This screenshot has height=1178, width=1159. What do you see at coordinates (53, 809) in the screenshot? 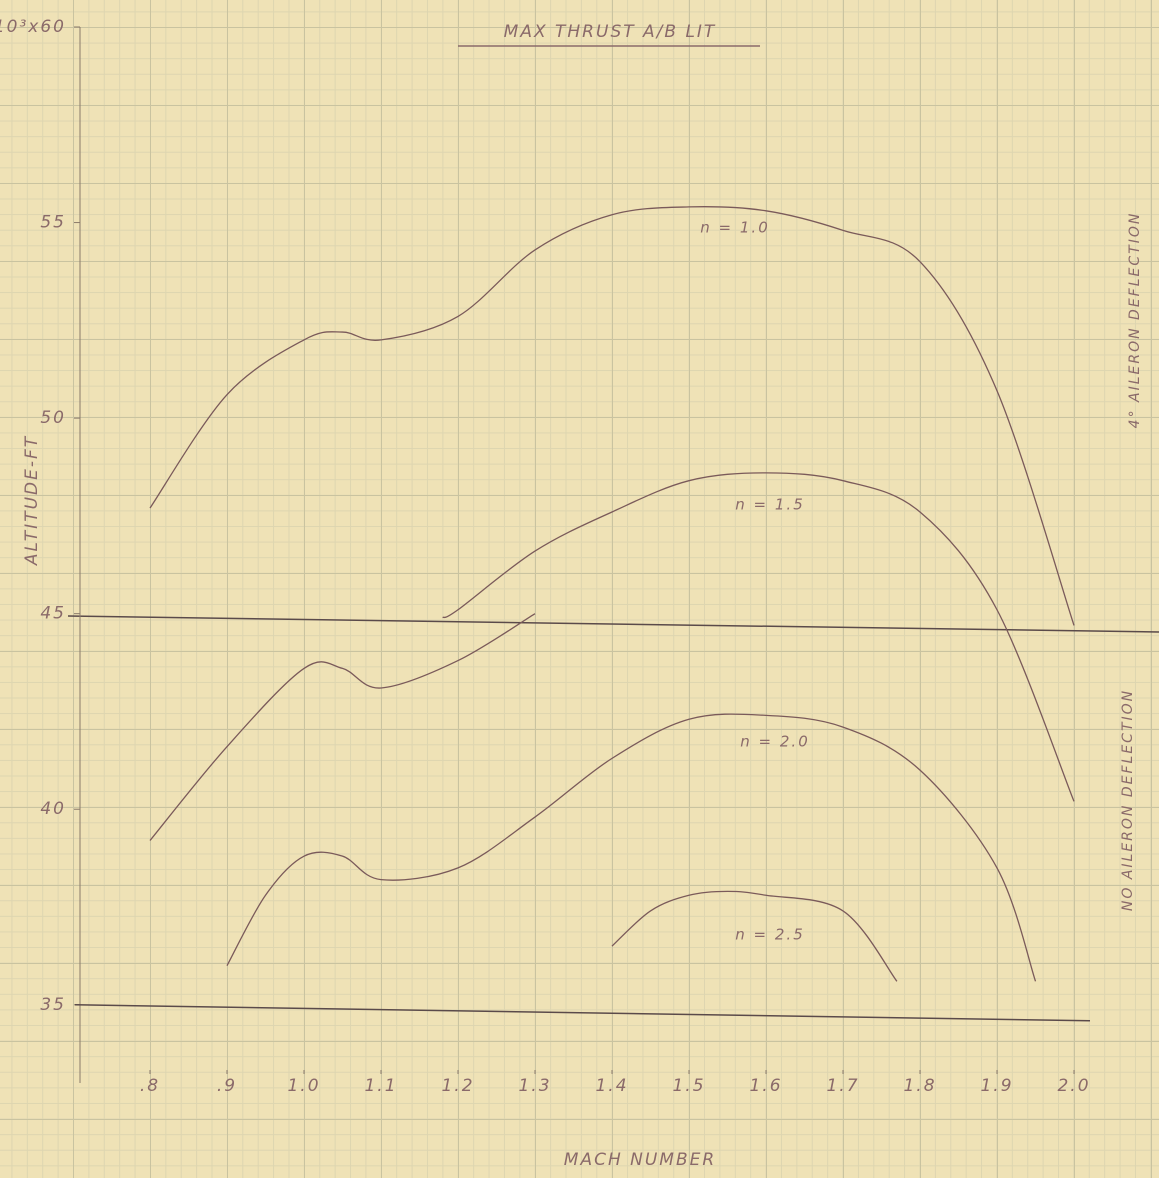
I see `y-tick-label: 40` at bounding box center [53, 809].